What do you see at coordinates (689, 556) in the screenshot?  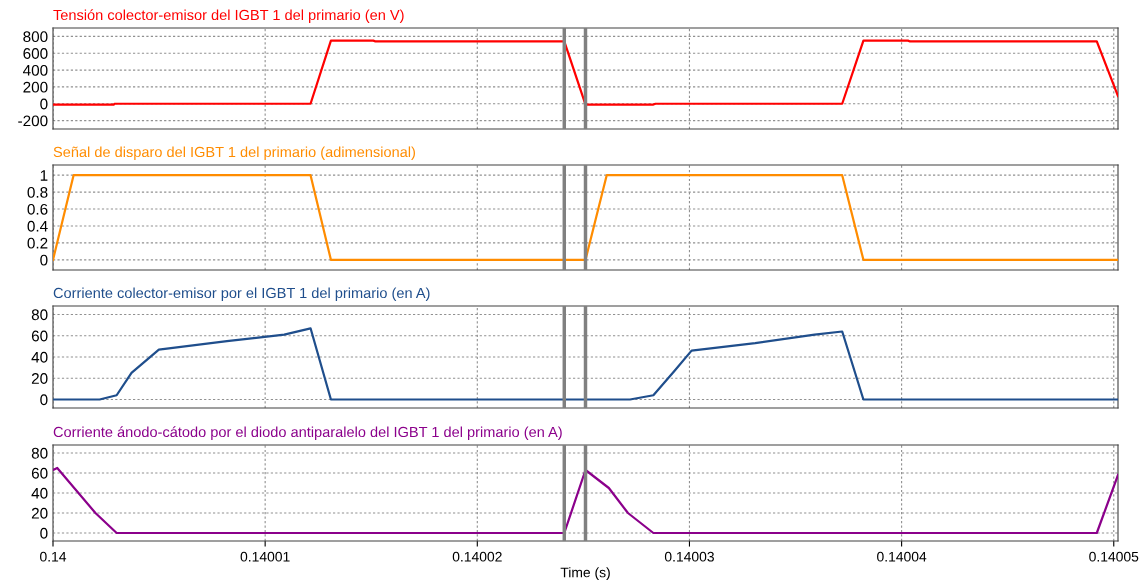 I see `x-tick-label: 0.14003` at bounding box center [689, 556].